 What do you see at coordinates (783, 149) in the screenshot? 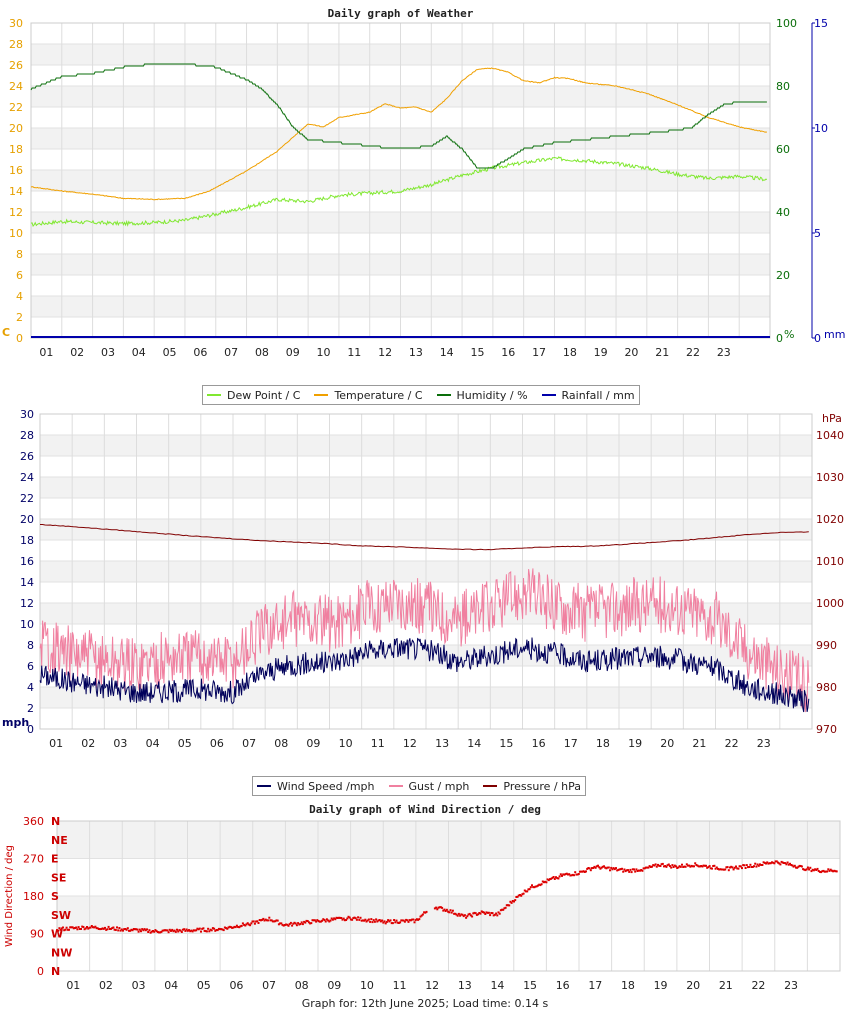
I see `y-right-humidity-tick-label: 60` at bounding box center [783, 149].